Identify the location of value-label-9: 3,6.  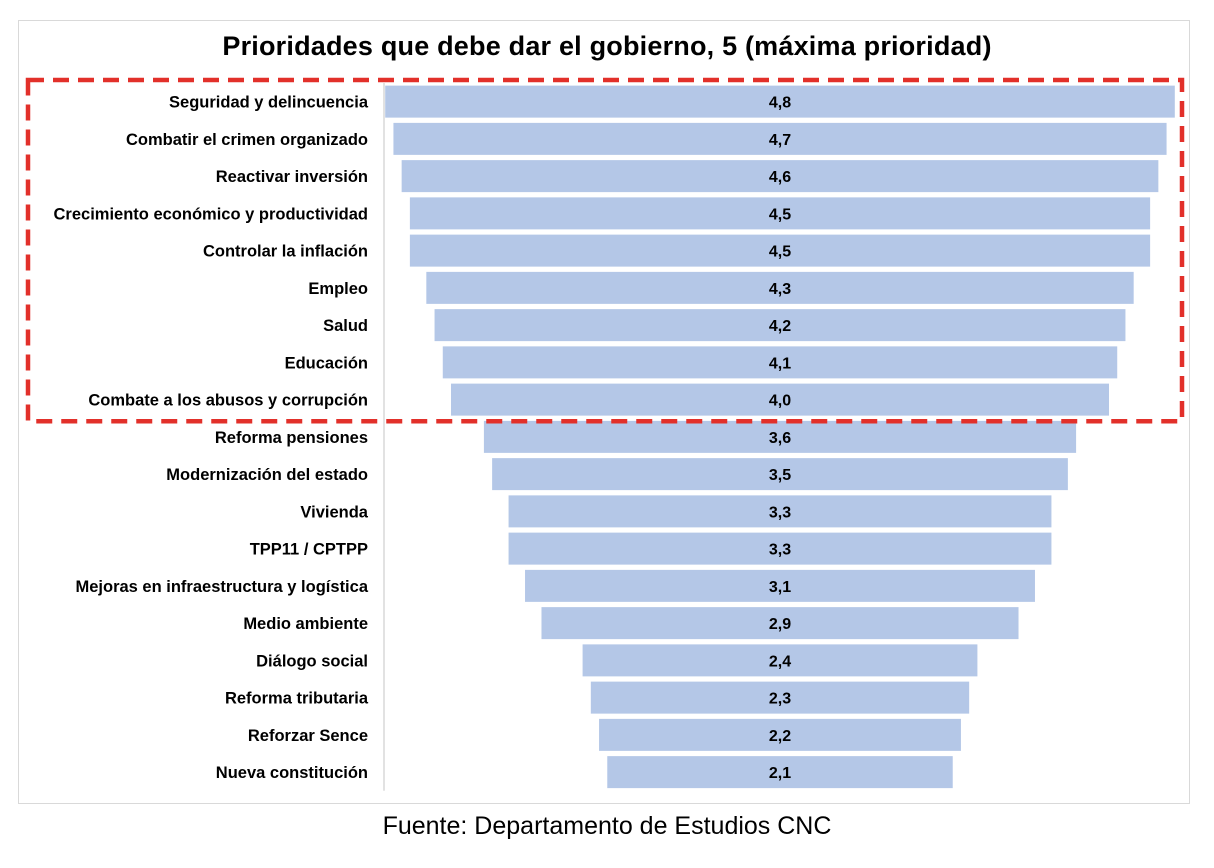
(780, 438).